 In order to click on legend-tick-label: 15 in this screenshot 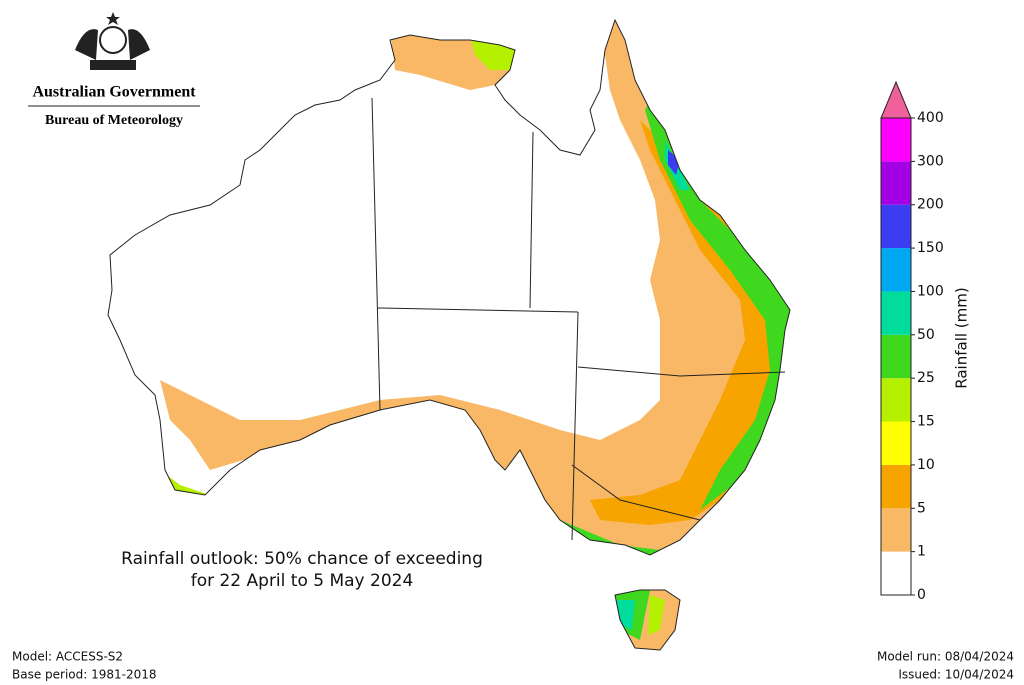, I will do `click(926, 422)`.